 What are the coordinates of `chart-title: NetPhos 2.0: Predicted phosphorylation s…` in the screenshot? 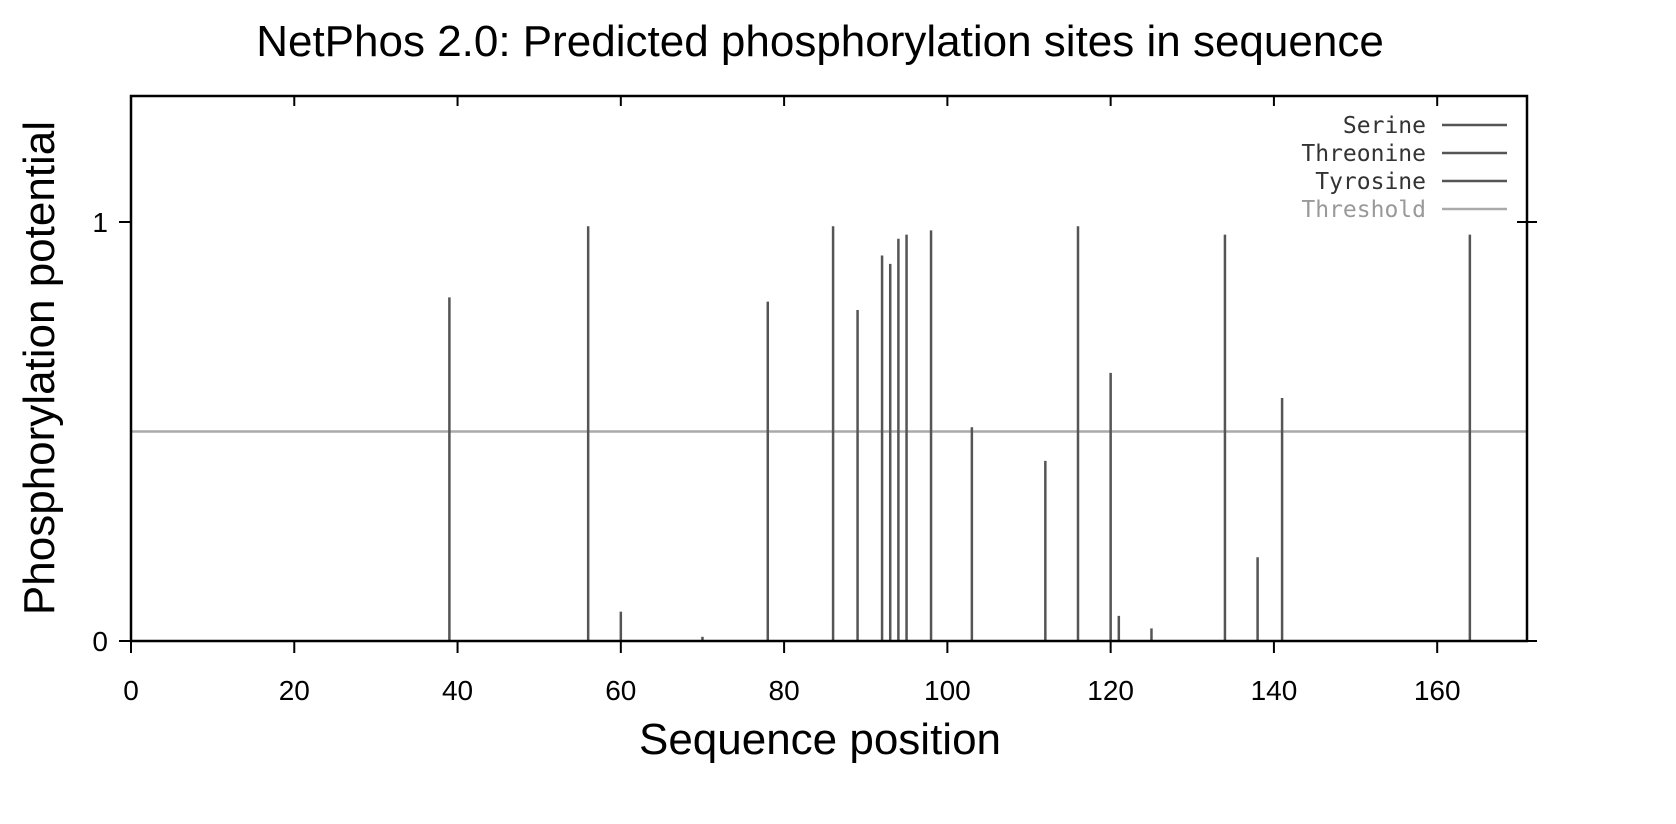 It's located at (820, 41).